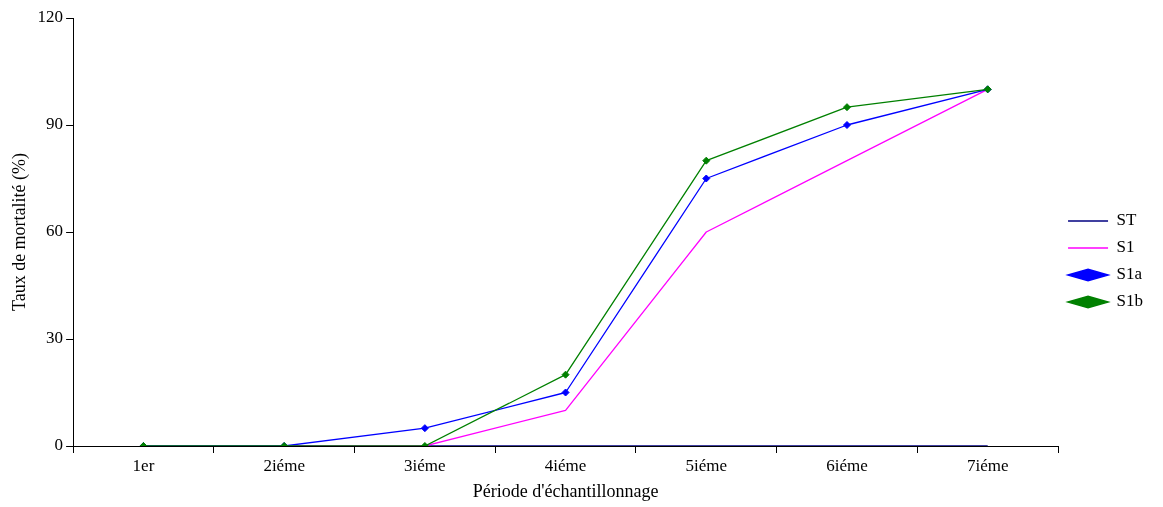 The height and width of the screenshot is (507, 1163). I want to click on legend-label: S1, so click(1125, 247).